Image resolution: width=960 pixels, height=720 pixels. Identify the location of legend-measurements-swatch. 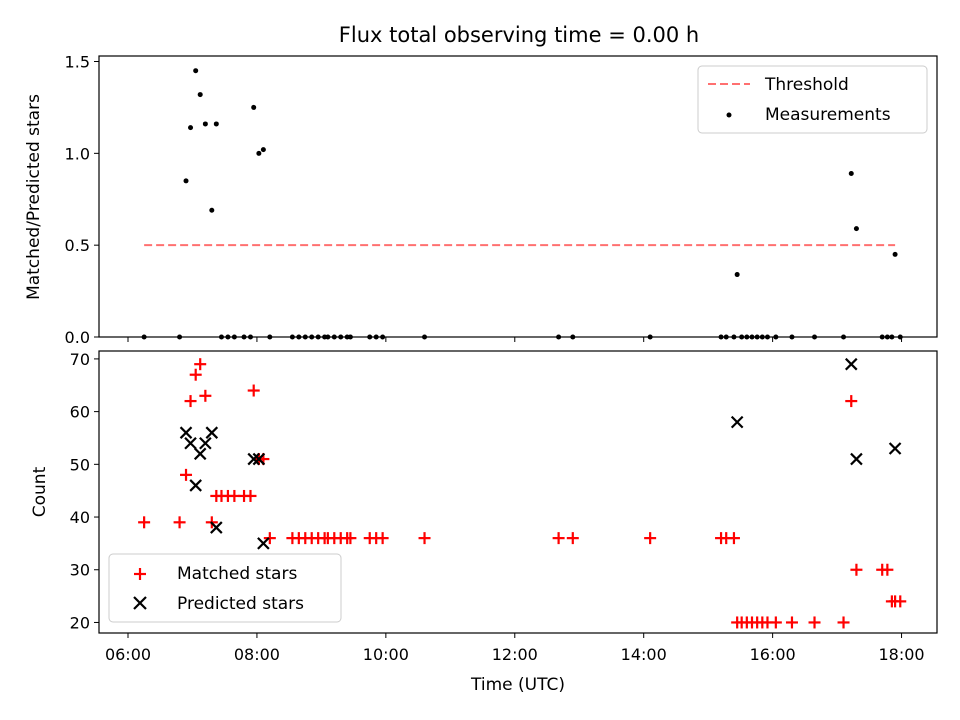
(729, 115).